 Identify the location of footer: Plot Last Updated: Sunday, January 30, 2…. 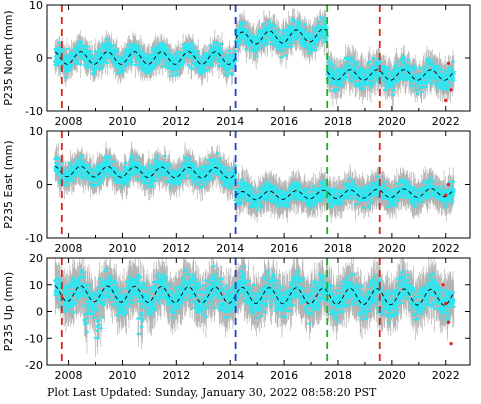
(211, 392).